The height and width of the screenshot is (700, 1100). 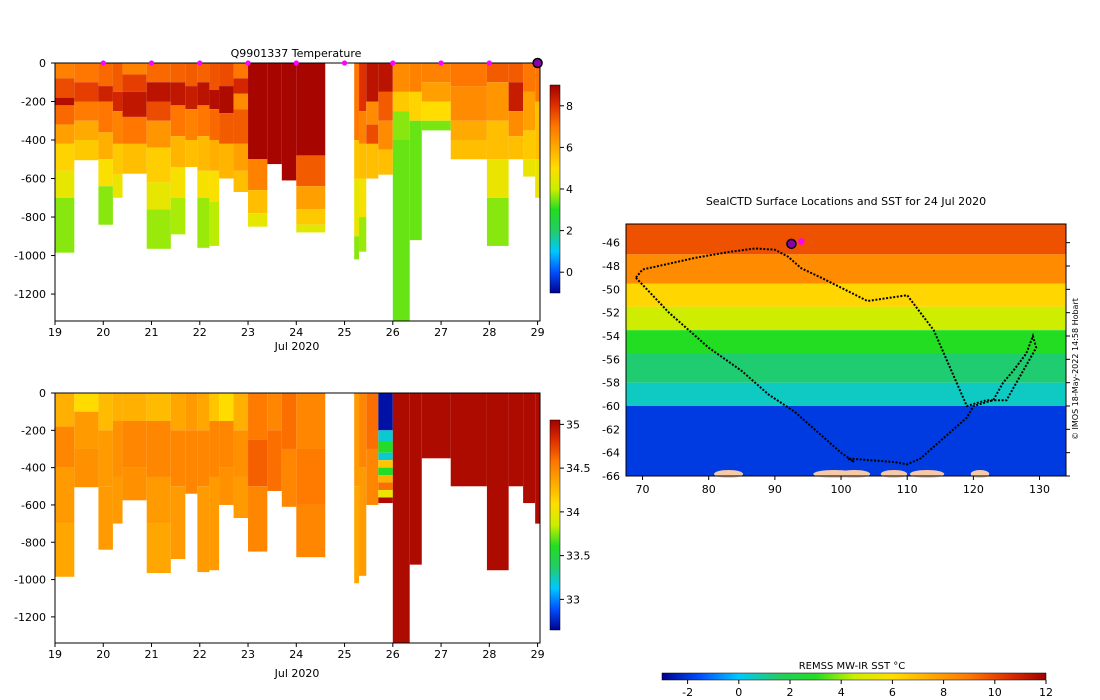 What do you see at coordinates (30, 256) in the screenshot?
I see `temperature-y-tick-label: -1000` at bounding box center [30, 256].